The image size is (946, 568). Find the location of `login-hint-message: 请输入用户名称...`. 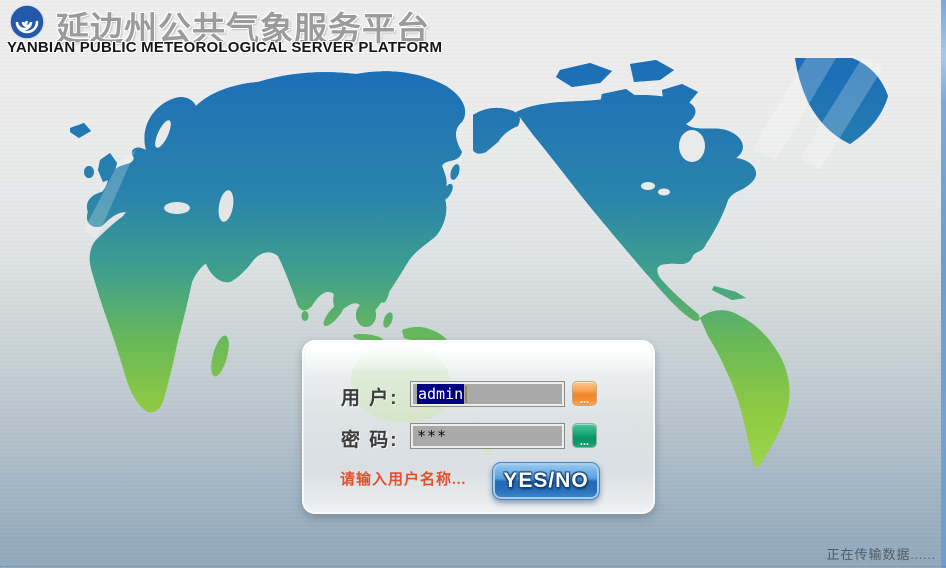

login-hint-message: 请输入用户名称... is located at coordinates (403, 480).